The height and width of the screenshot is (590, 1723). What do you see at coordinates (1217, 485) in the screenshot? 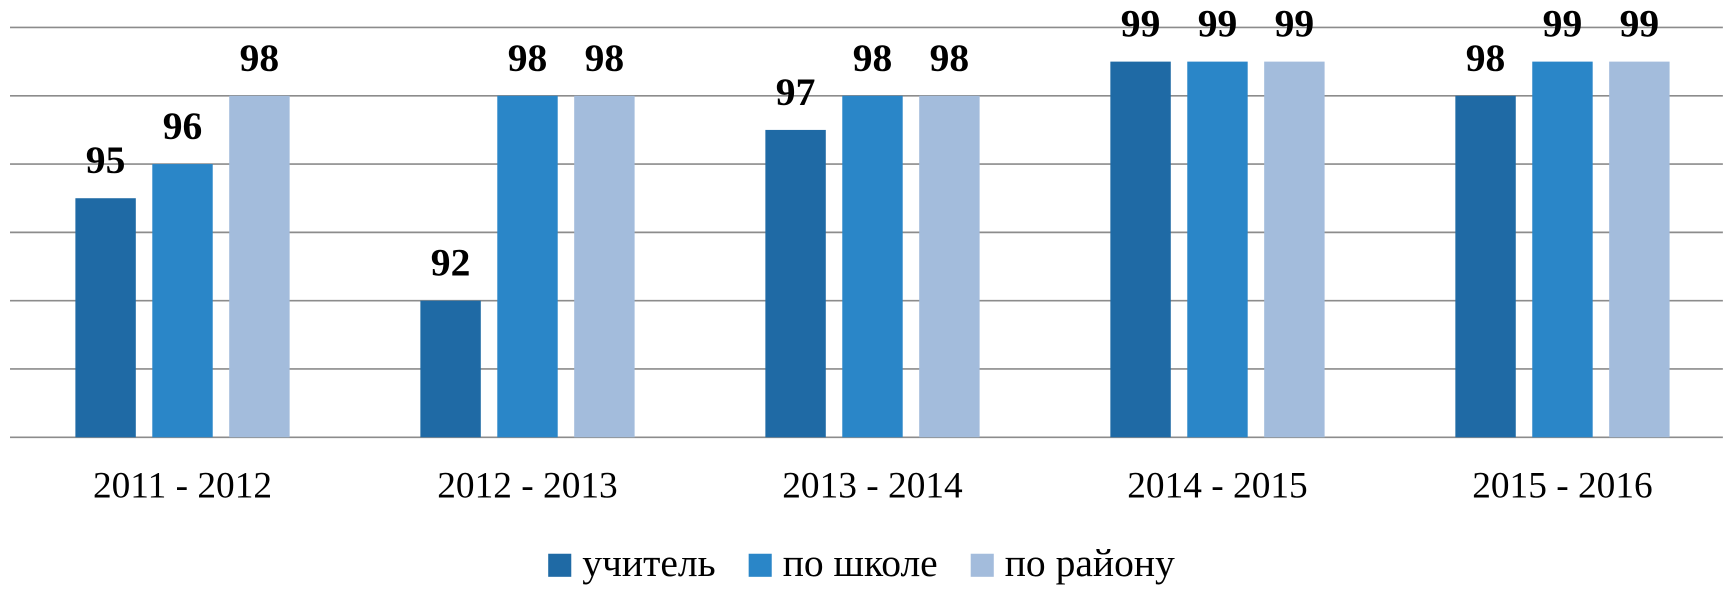
I see `x-tick-label: 2014 - 2015` at bounding box center [1217, 485].